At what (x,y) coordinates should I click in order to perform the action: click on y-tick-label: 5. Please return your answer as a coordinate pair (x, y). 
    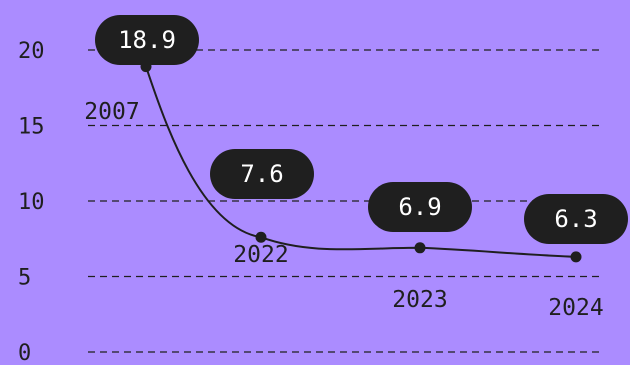
    Looking at the image, I should click on (24, 278).